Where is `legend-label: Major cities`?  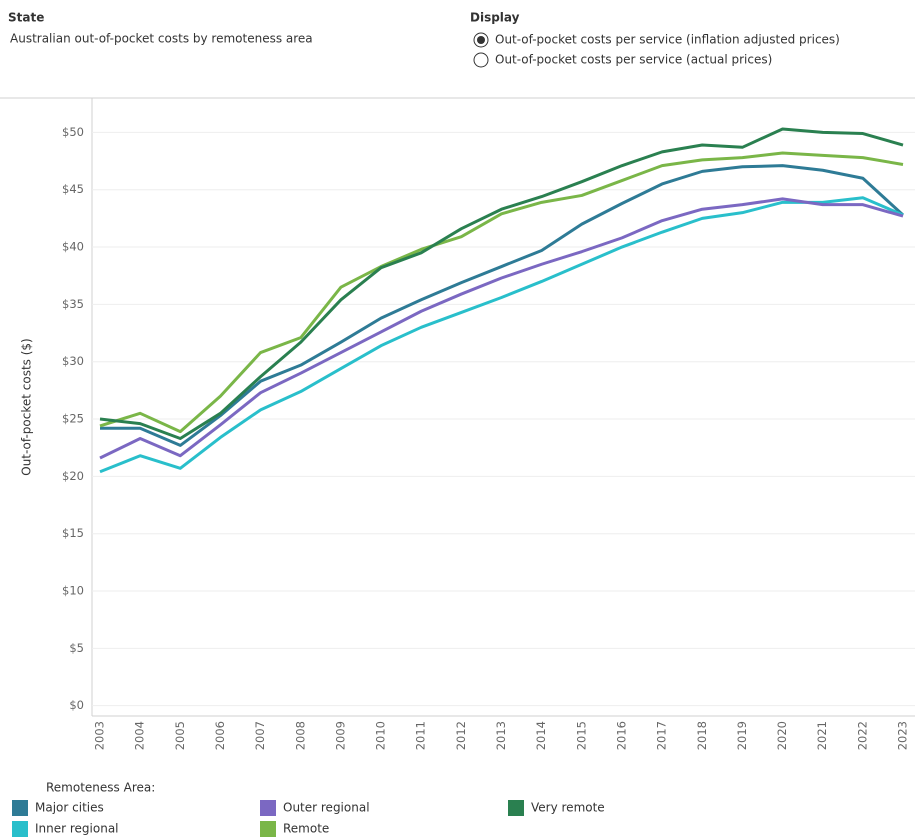
legend-label: Major cities is located at coordinates (69, 808).